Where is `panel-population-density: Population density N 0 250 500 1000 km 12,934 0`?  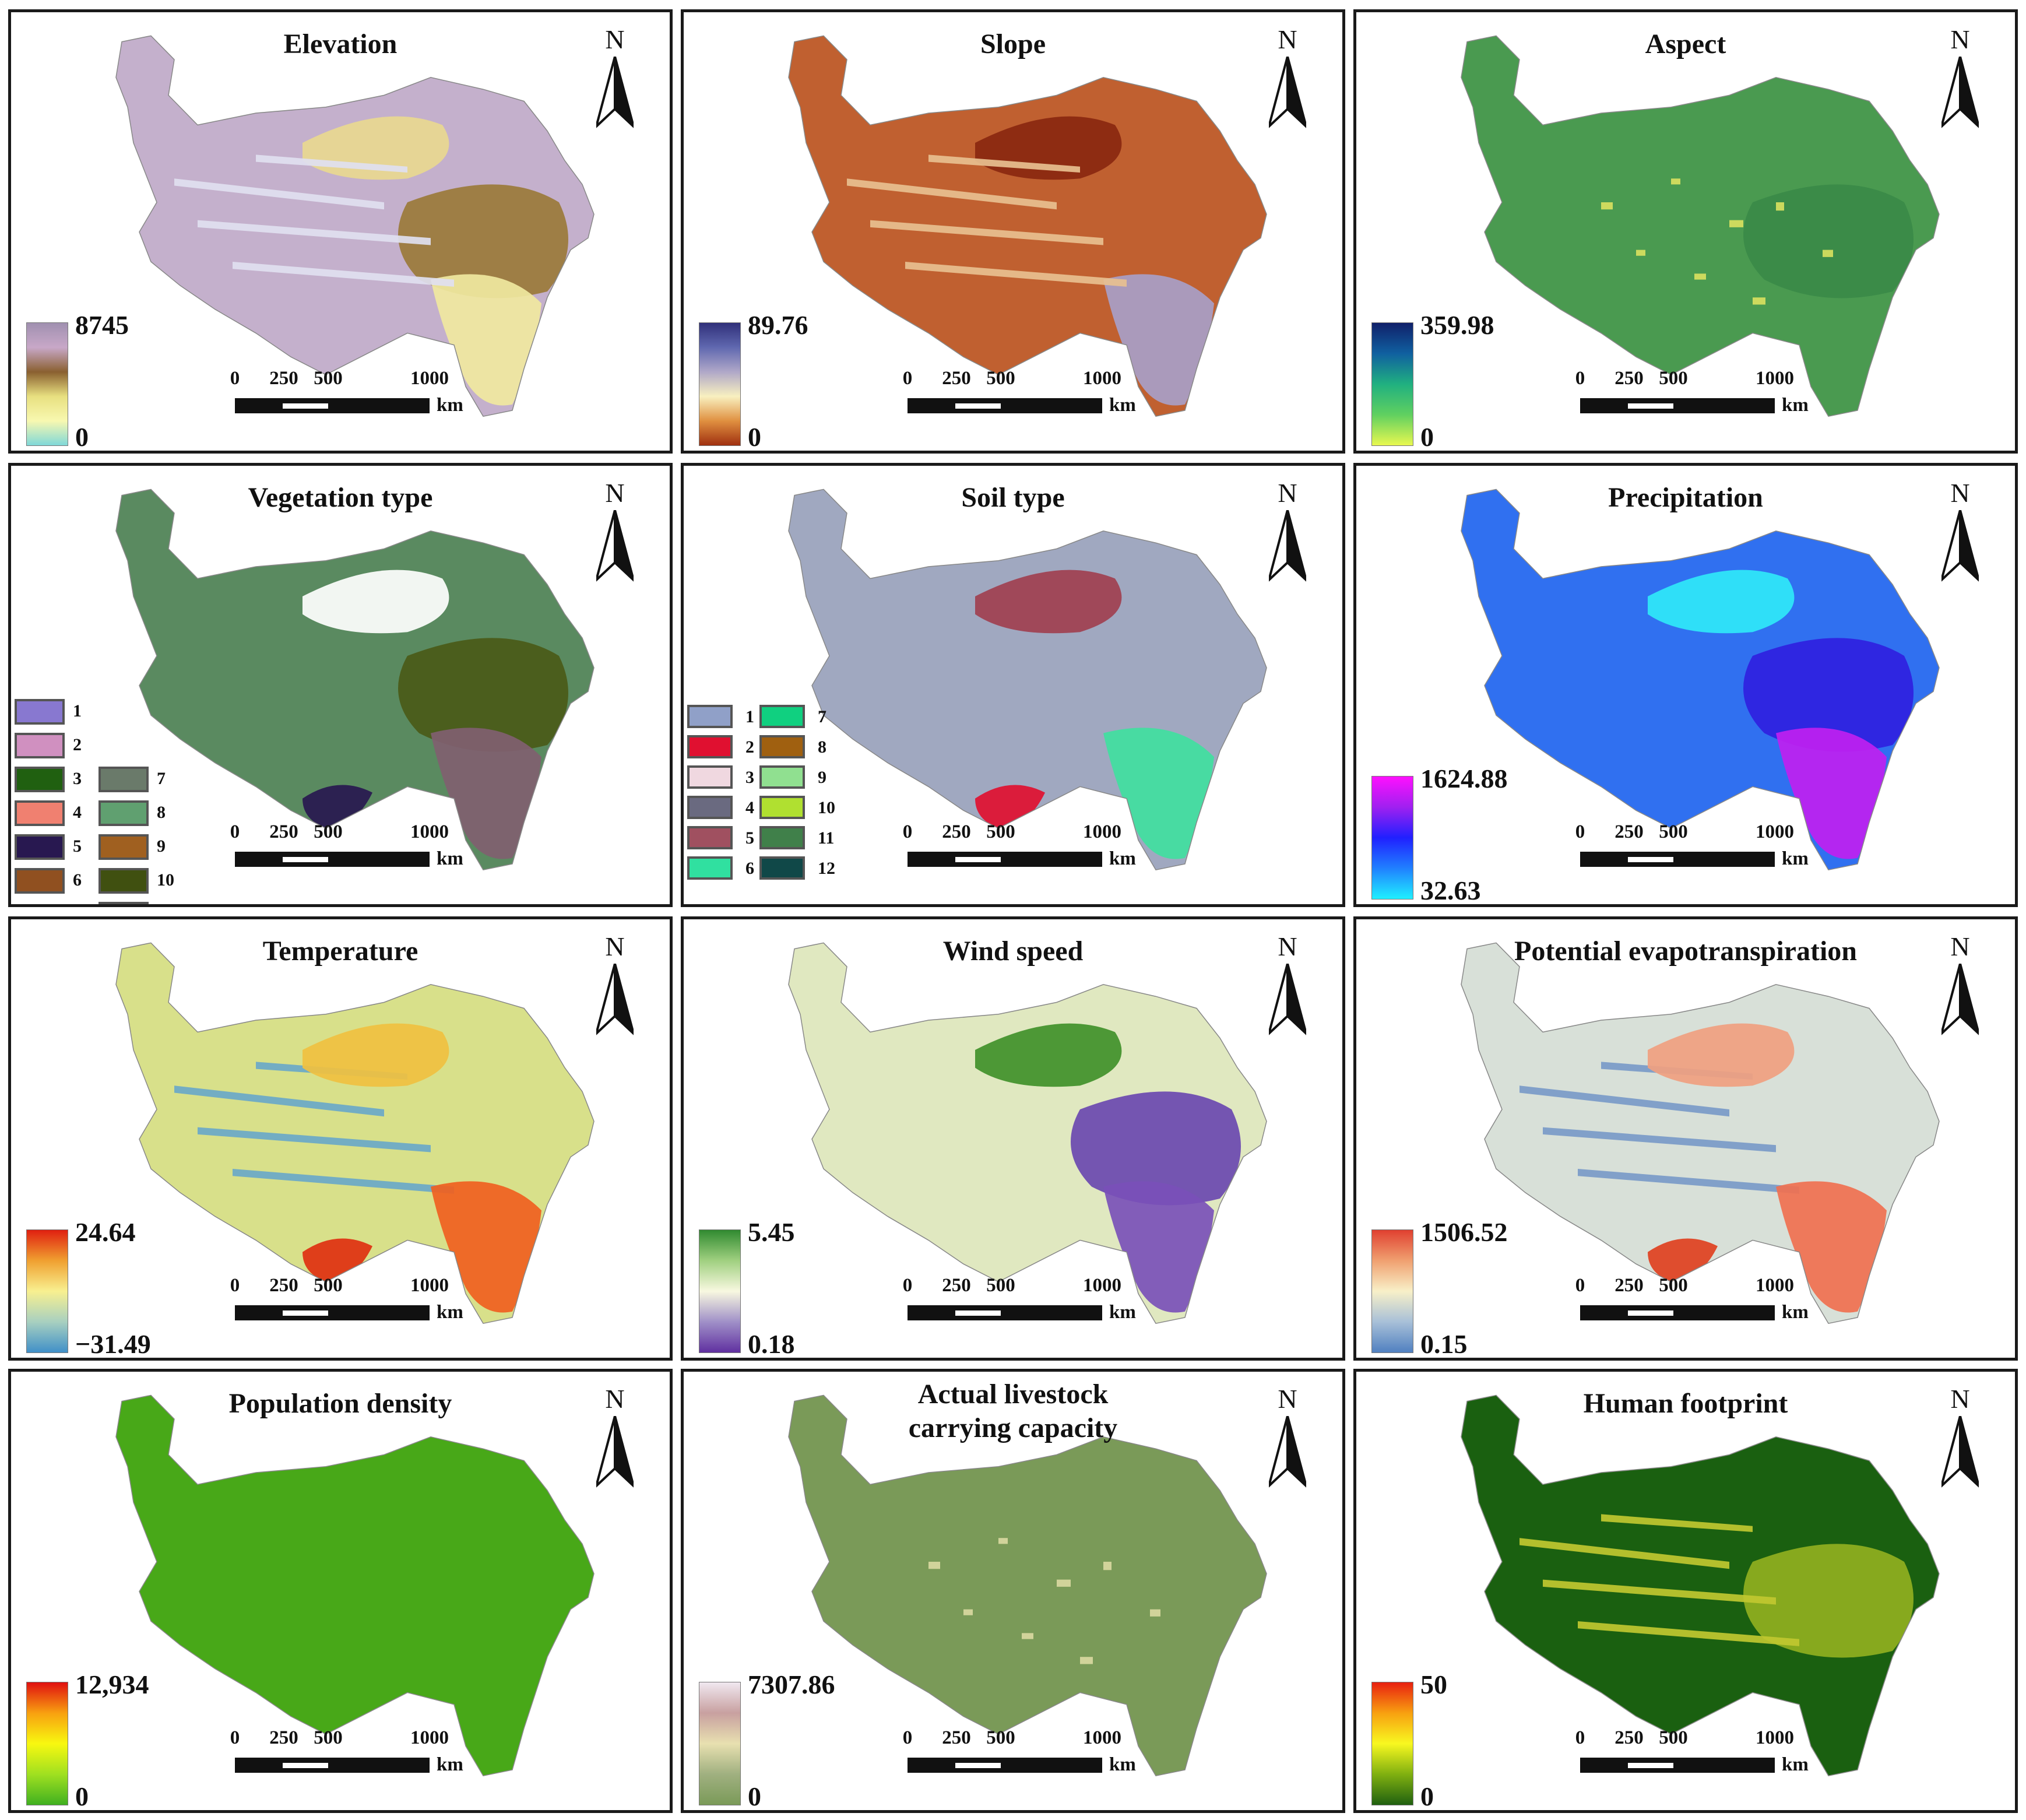 panel-population-density: Population density N 0 250 500 1000 km 12,934 0 is located at coordinates (340, 1591).